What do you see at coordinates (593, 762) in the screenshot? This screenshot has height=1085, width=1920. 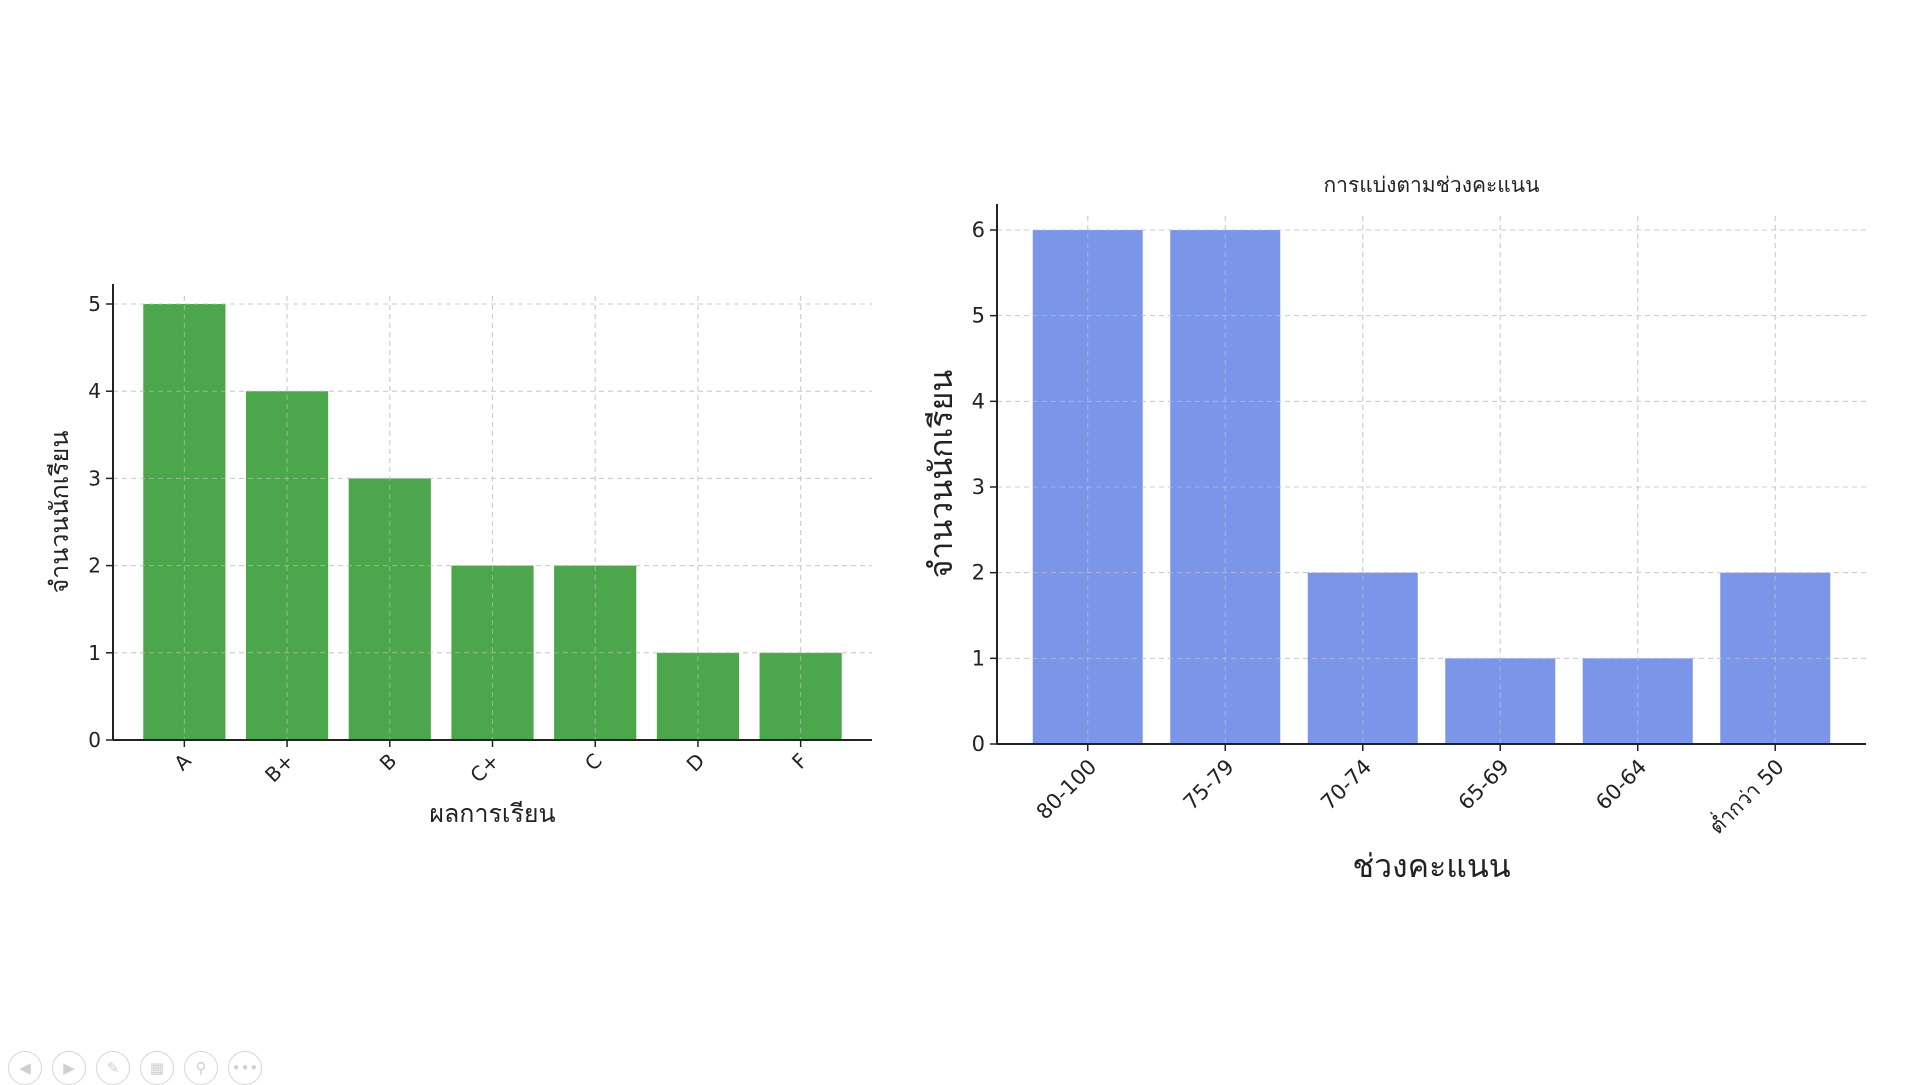 I see `x-tick-label: C` at bounding box center [593, 762].